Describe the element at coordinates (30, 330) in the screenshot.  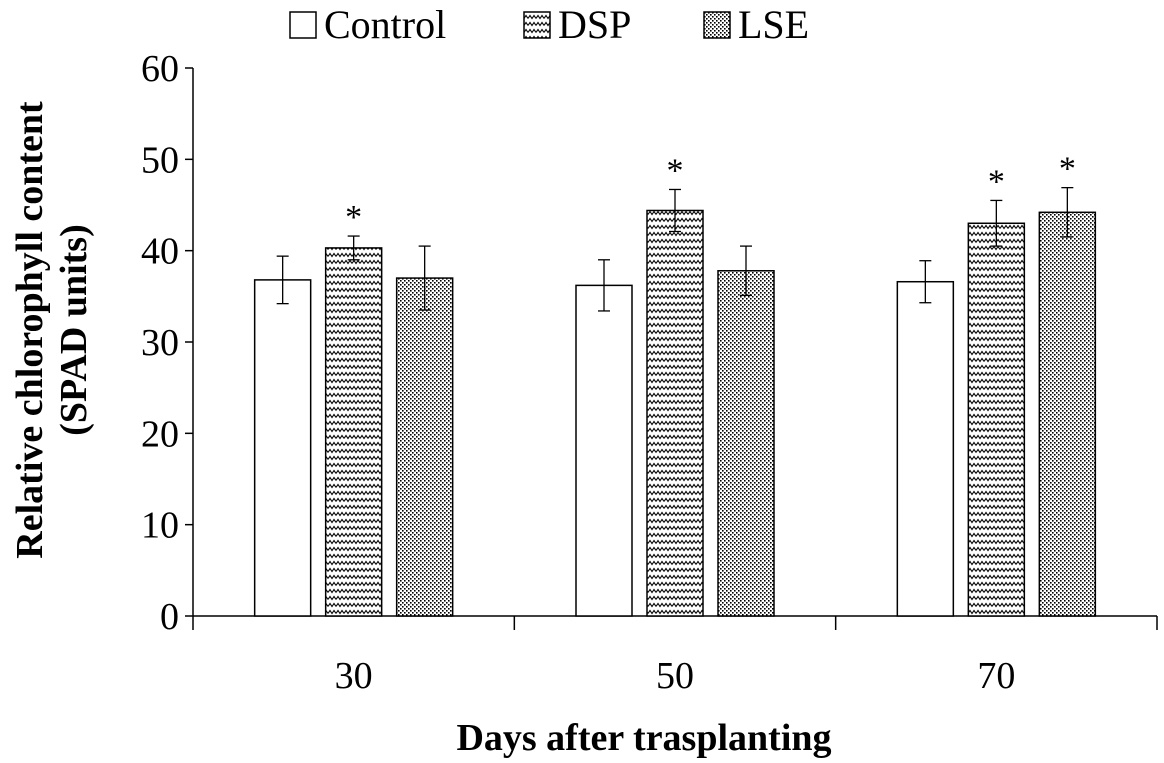
I see `y-axis-title-line-1: Relative chlorophyll content` at that location.